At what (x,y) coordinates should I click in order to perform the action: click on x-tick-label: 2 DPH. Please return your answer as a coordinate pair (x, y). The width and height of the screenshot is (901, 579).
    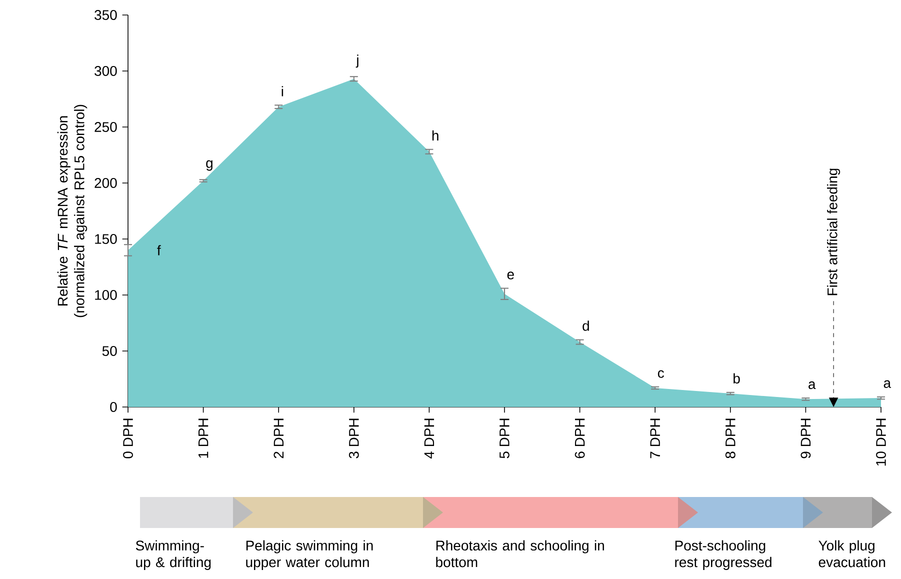
    Looking at the image, I should click on (279, 438).